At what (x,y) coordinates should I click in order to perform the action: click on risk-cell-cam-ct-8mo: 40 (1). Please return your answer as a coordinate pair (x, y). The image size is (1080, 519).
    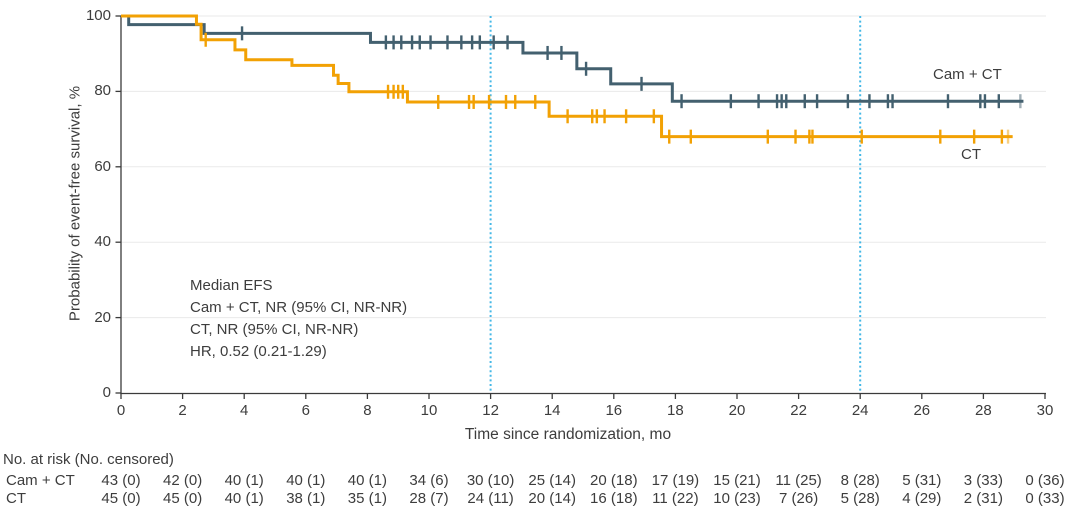
    Looking at the image, I should click on (367, 480).